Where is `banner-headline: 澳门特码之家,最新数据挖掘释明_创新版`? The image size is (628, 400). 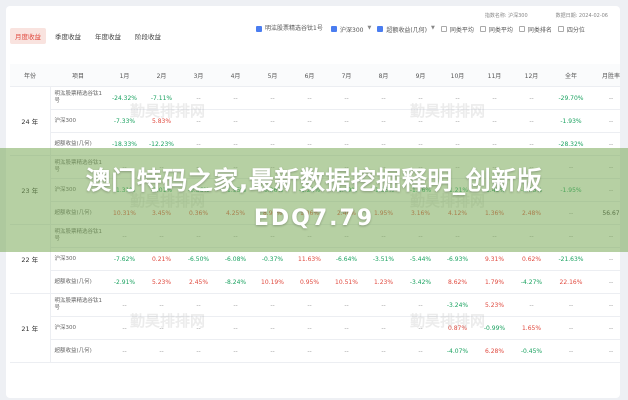 banner-headline: 澳门特码之家,最新数据挖掘释明_创新版 is located at coordinates (314, 180).